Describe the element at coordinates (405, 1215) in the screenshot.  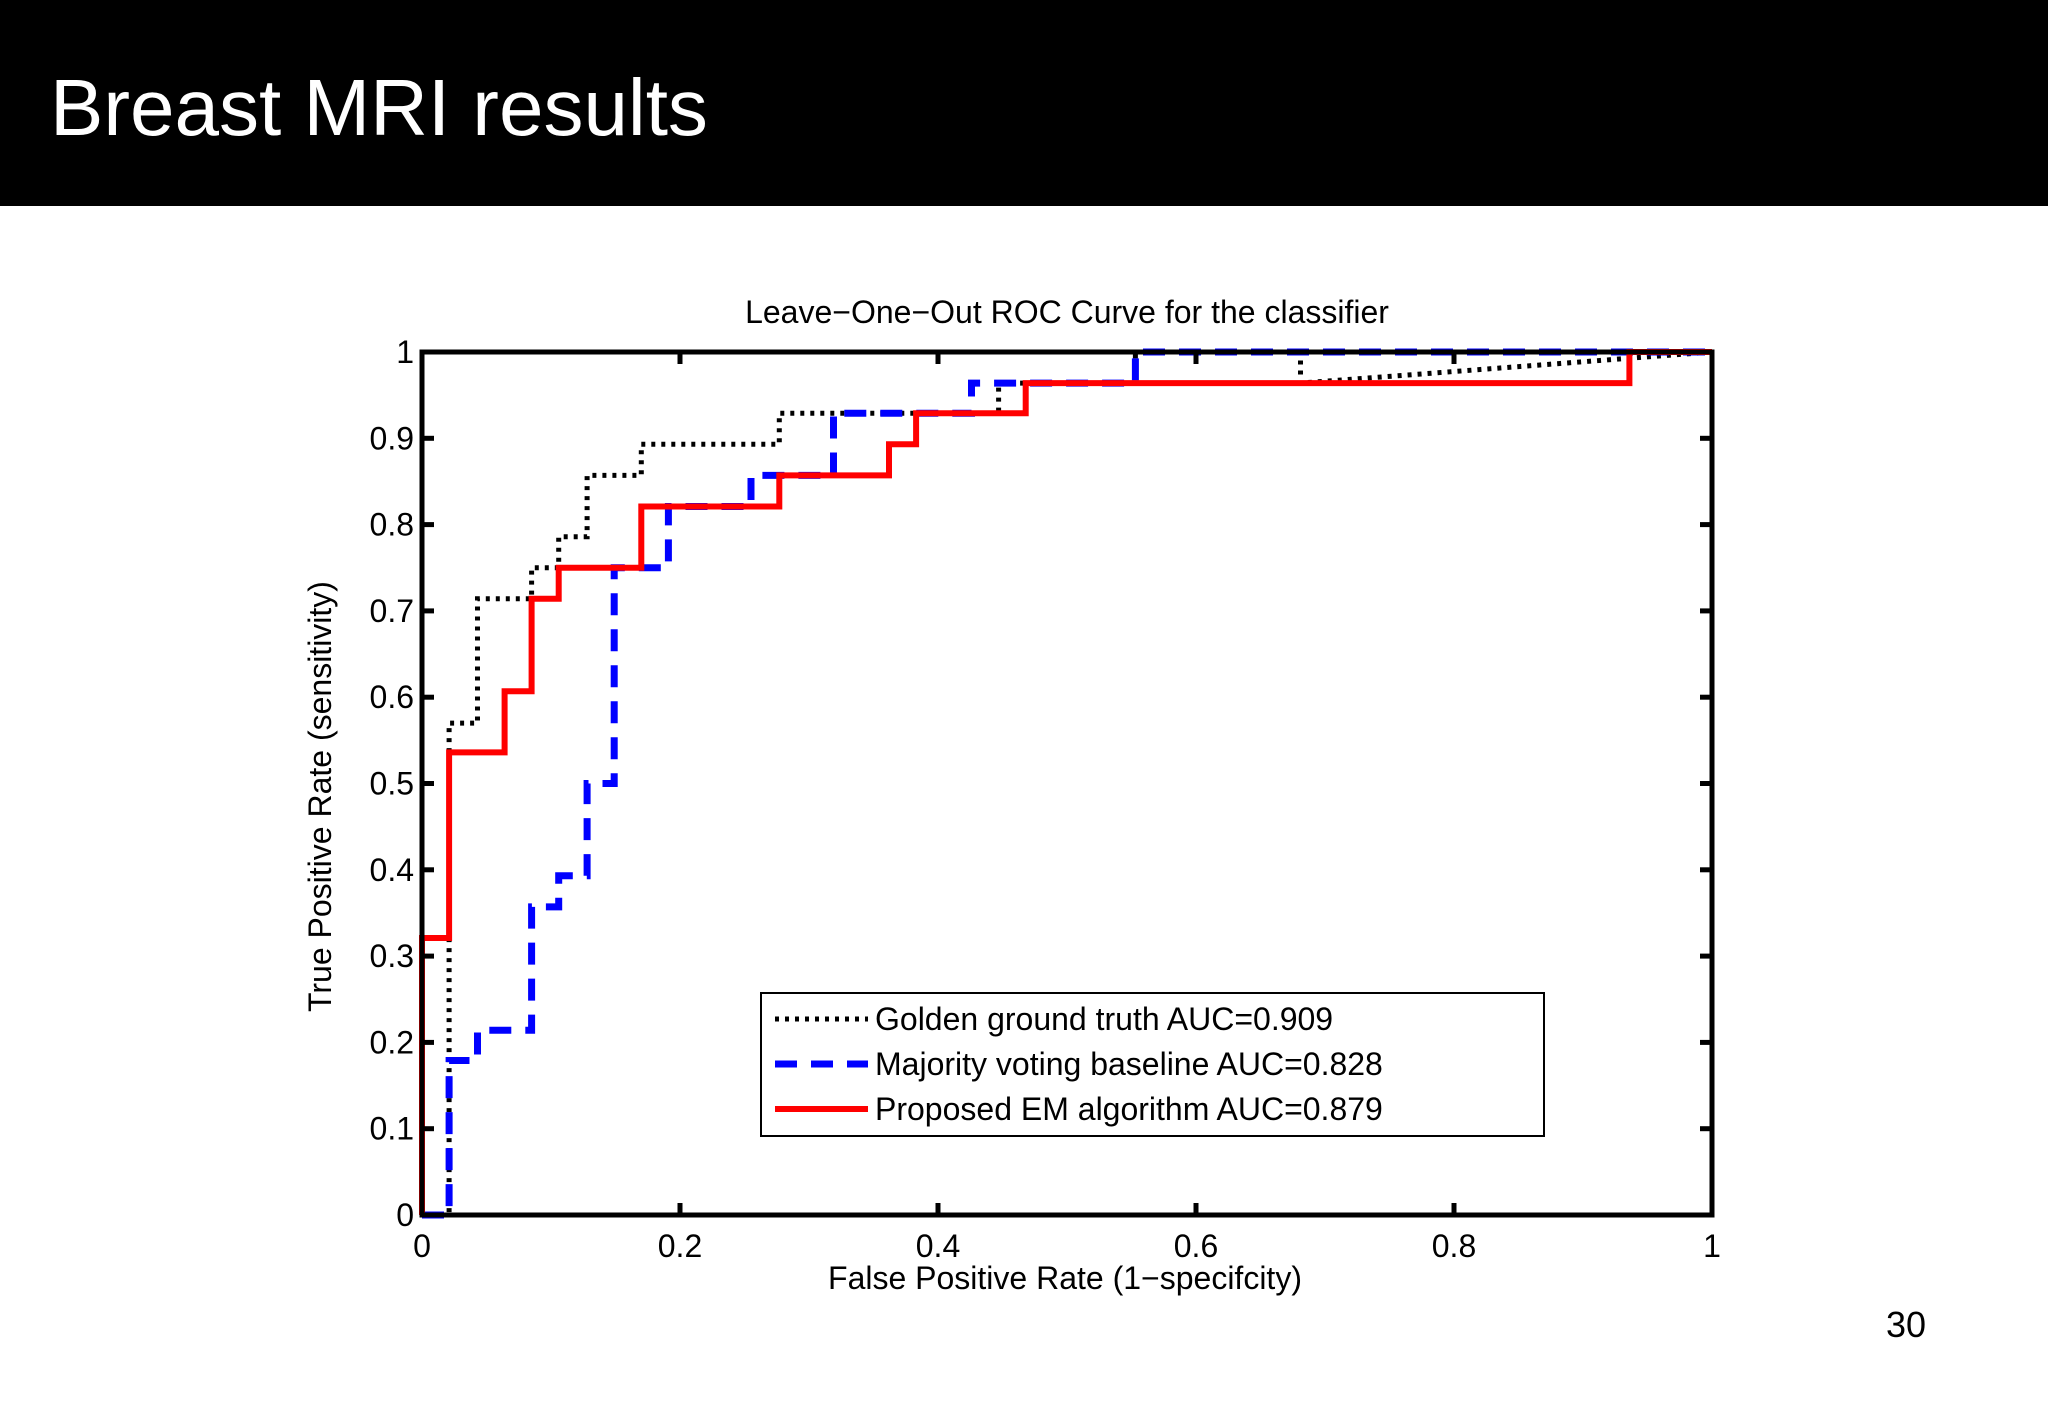
I see `y-tick-label: 0` at that location.